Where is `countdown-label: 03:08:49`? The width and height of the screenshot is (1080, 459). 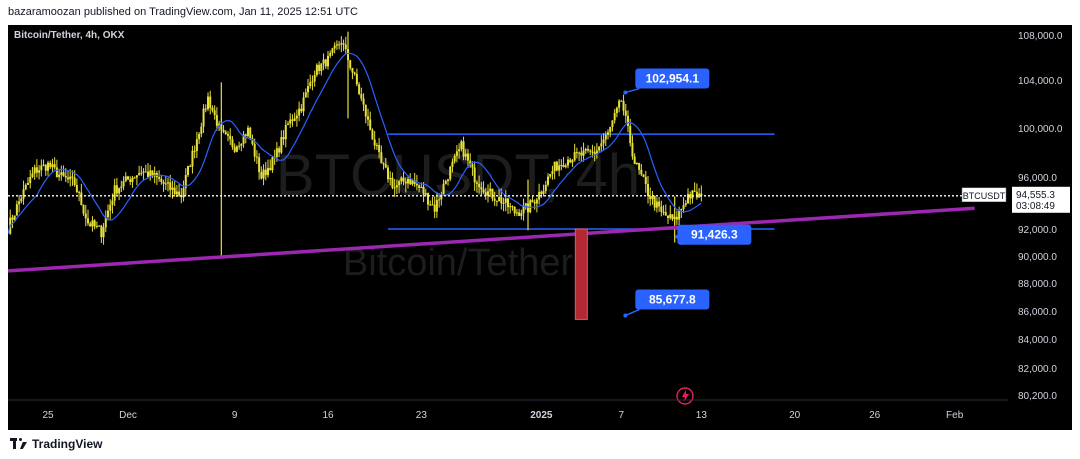
countdown-label: 03:08:49 is located at coordinates (1035, 206).